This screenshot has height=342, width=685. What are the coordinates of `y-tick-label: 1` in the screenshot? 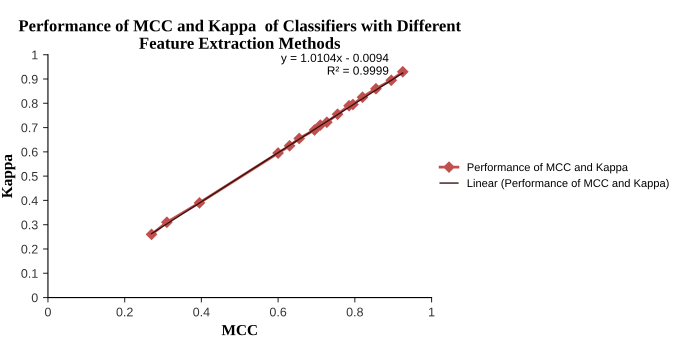 It's located at (35, 55).